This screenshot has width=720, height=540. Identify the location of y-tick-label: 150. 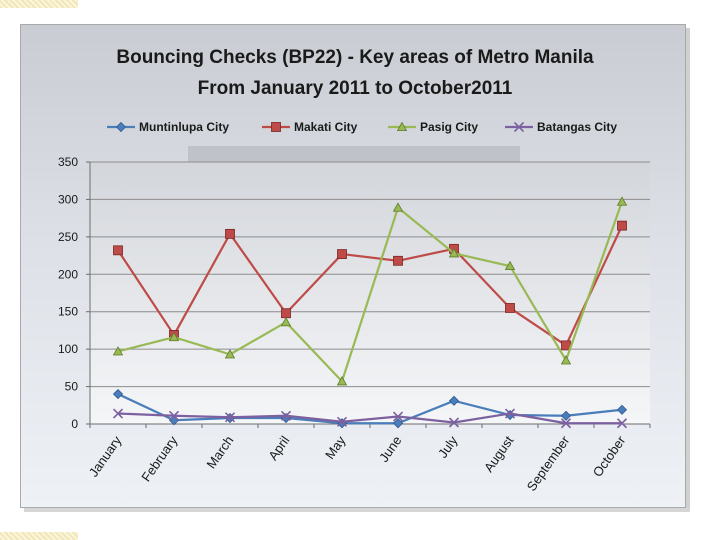
(68, 312).